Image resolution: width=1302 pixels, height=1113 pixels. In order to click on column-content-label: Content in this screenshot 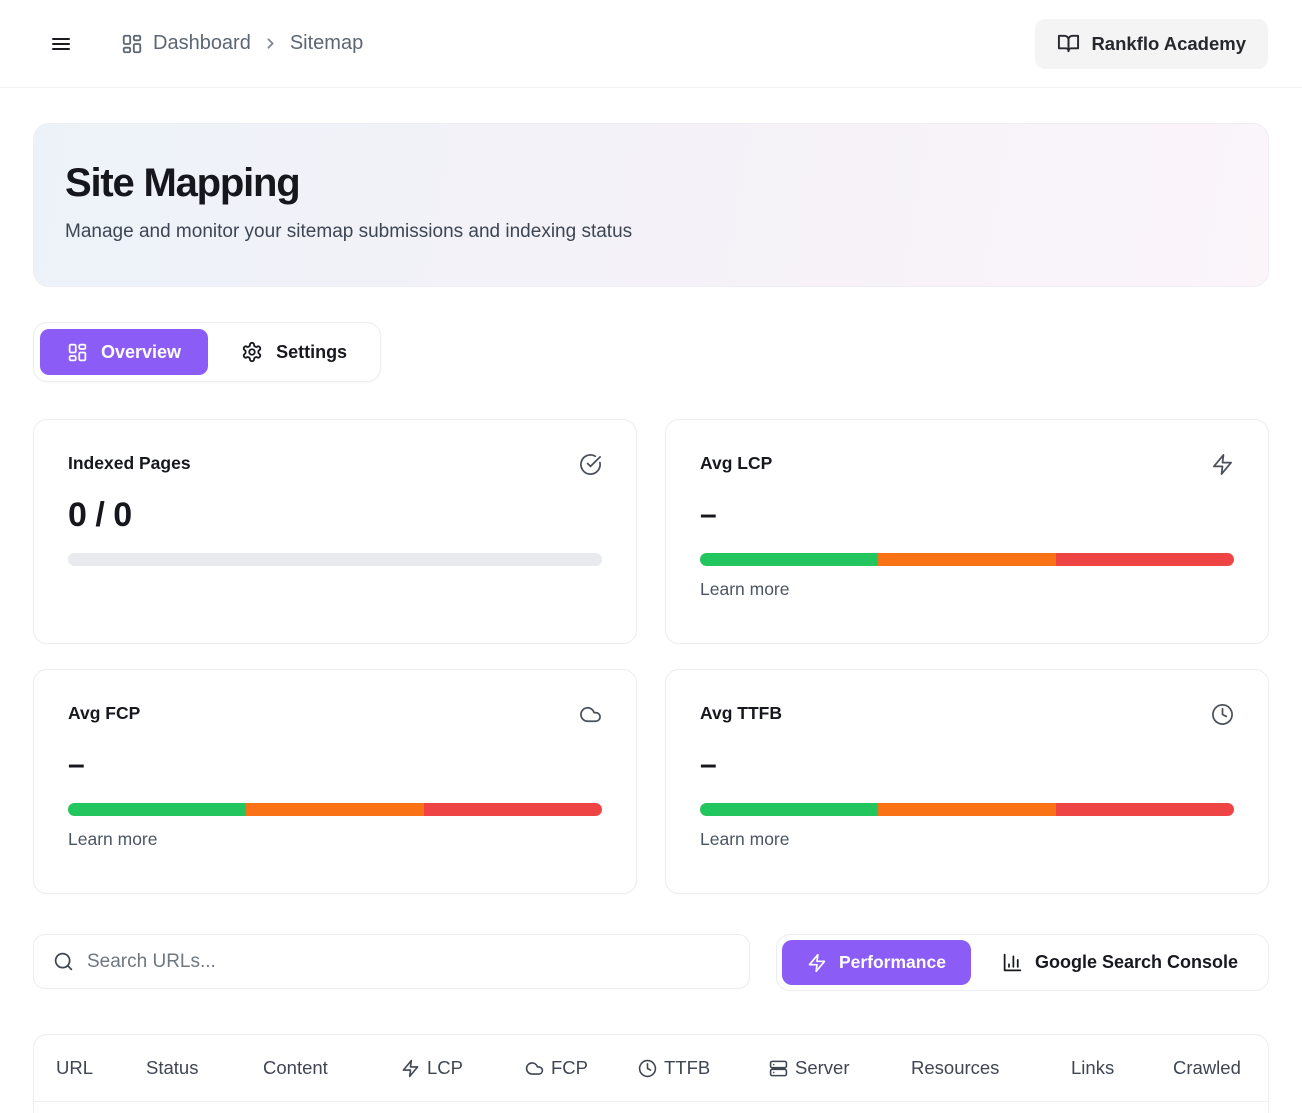, I will do `click(295, 1067)`.